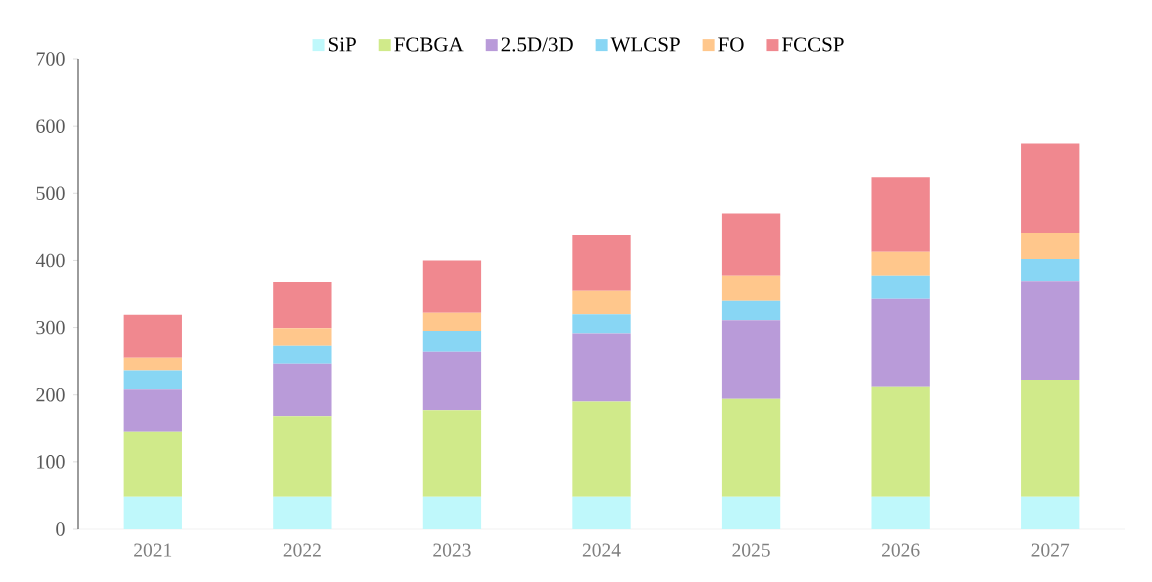 This screenshot has height=582, width=1152. Describe the element at coordinates (601, 550) in the screenshot. I see `x-tick-label: 2024` at that location.